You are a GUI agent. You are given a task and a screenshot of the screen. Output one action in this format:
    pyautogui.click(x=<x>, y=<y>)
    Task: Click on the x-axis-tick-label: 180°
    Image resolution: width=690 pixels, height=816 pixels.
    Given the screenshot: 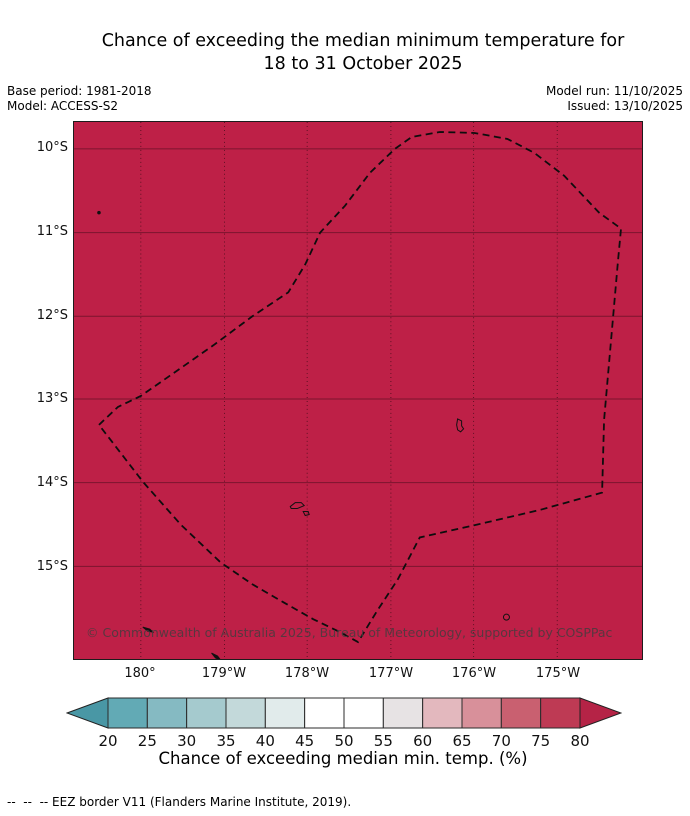 What is the action you would take?
    pyautogui.click(x=140, y=673)
    